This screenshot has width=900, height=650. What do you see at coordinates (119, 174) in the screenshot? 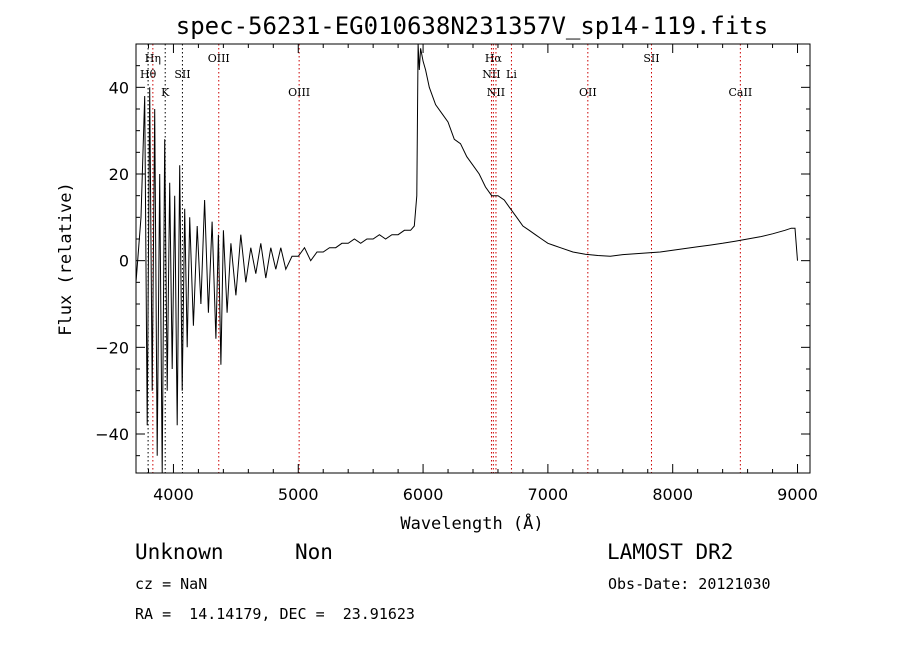
I see `y-tick-label: 20` at bounding box center [119, 174].